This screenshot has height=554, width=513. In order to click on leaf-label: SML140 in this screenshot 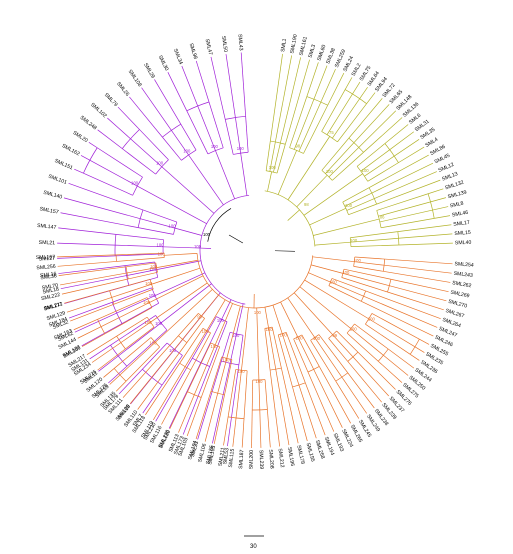, I will do `click(53, 195)`.